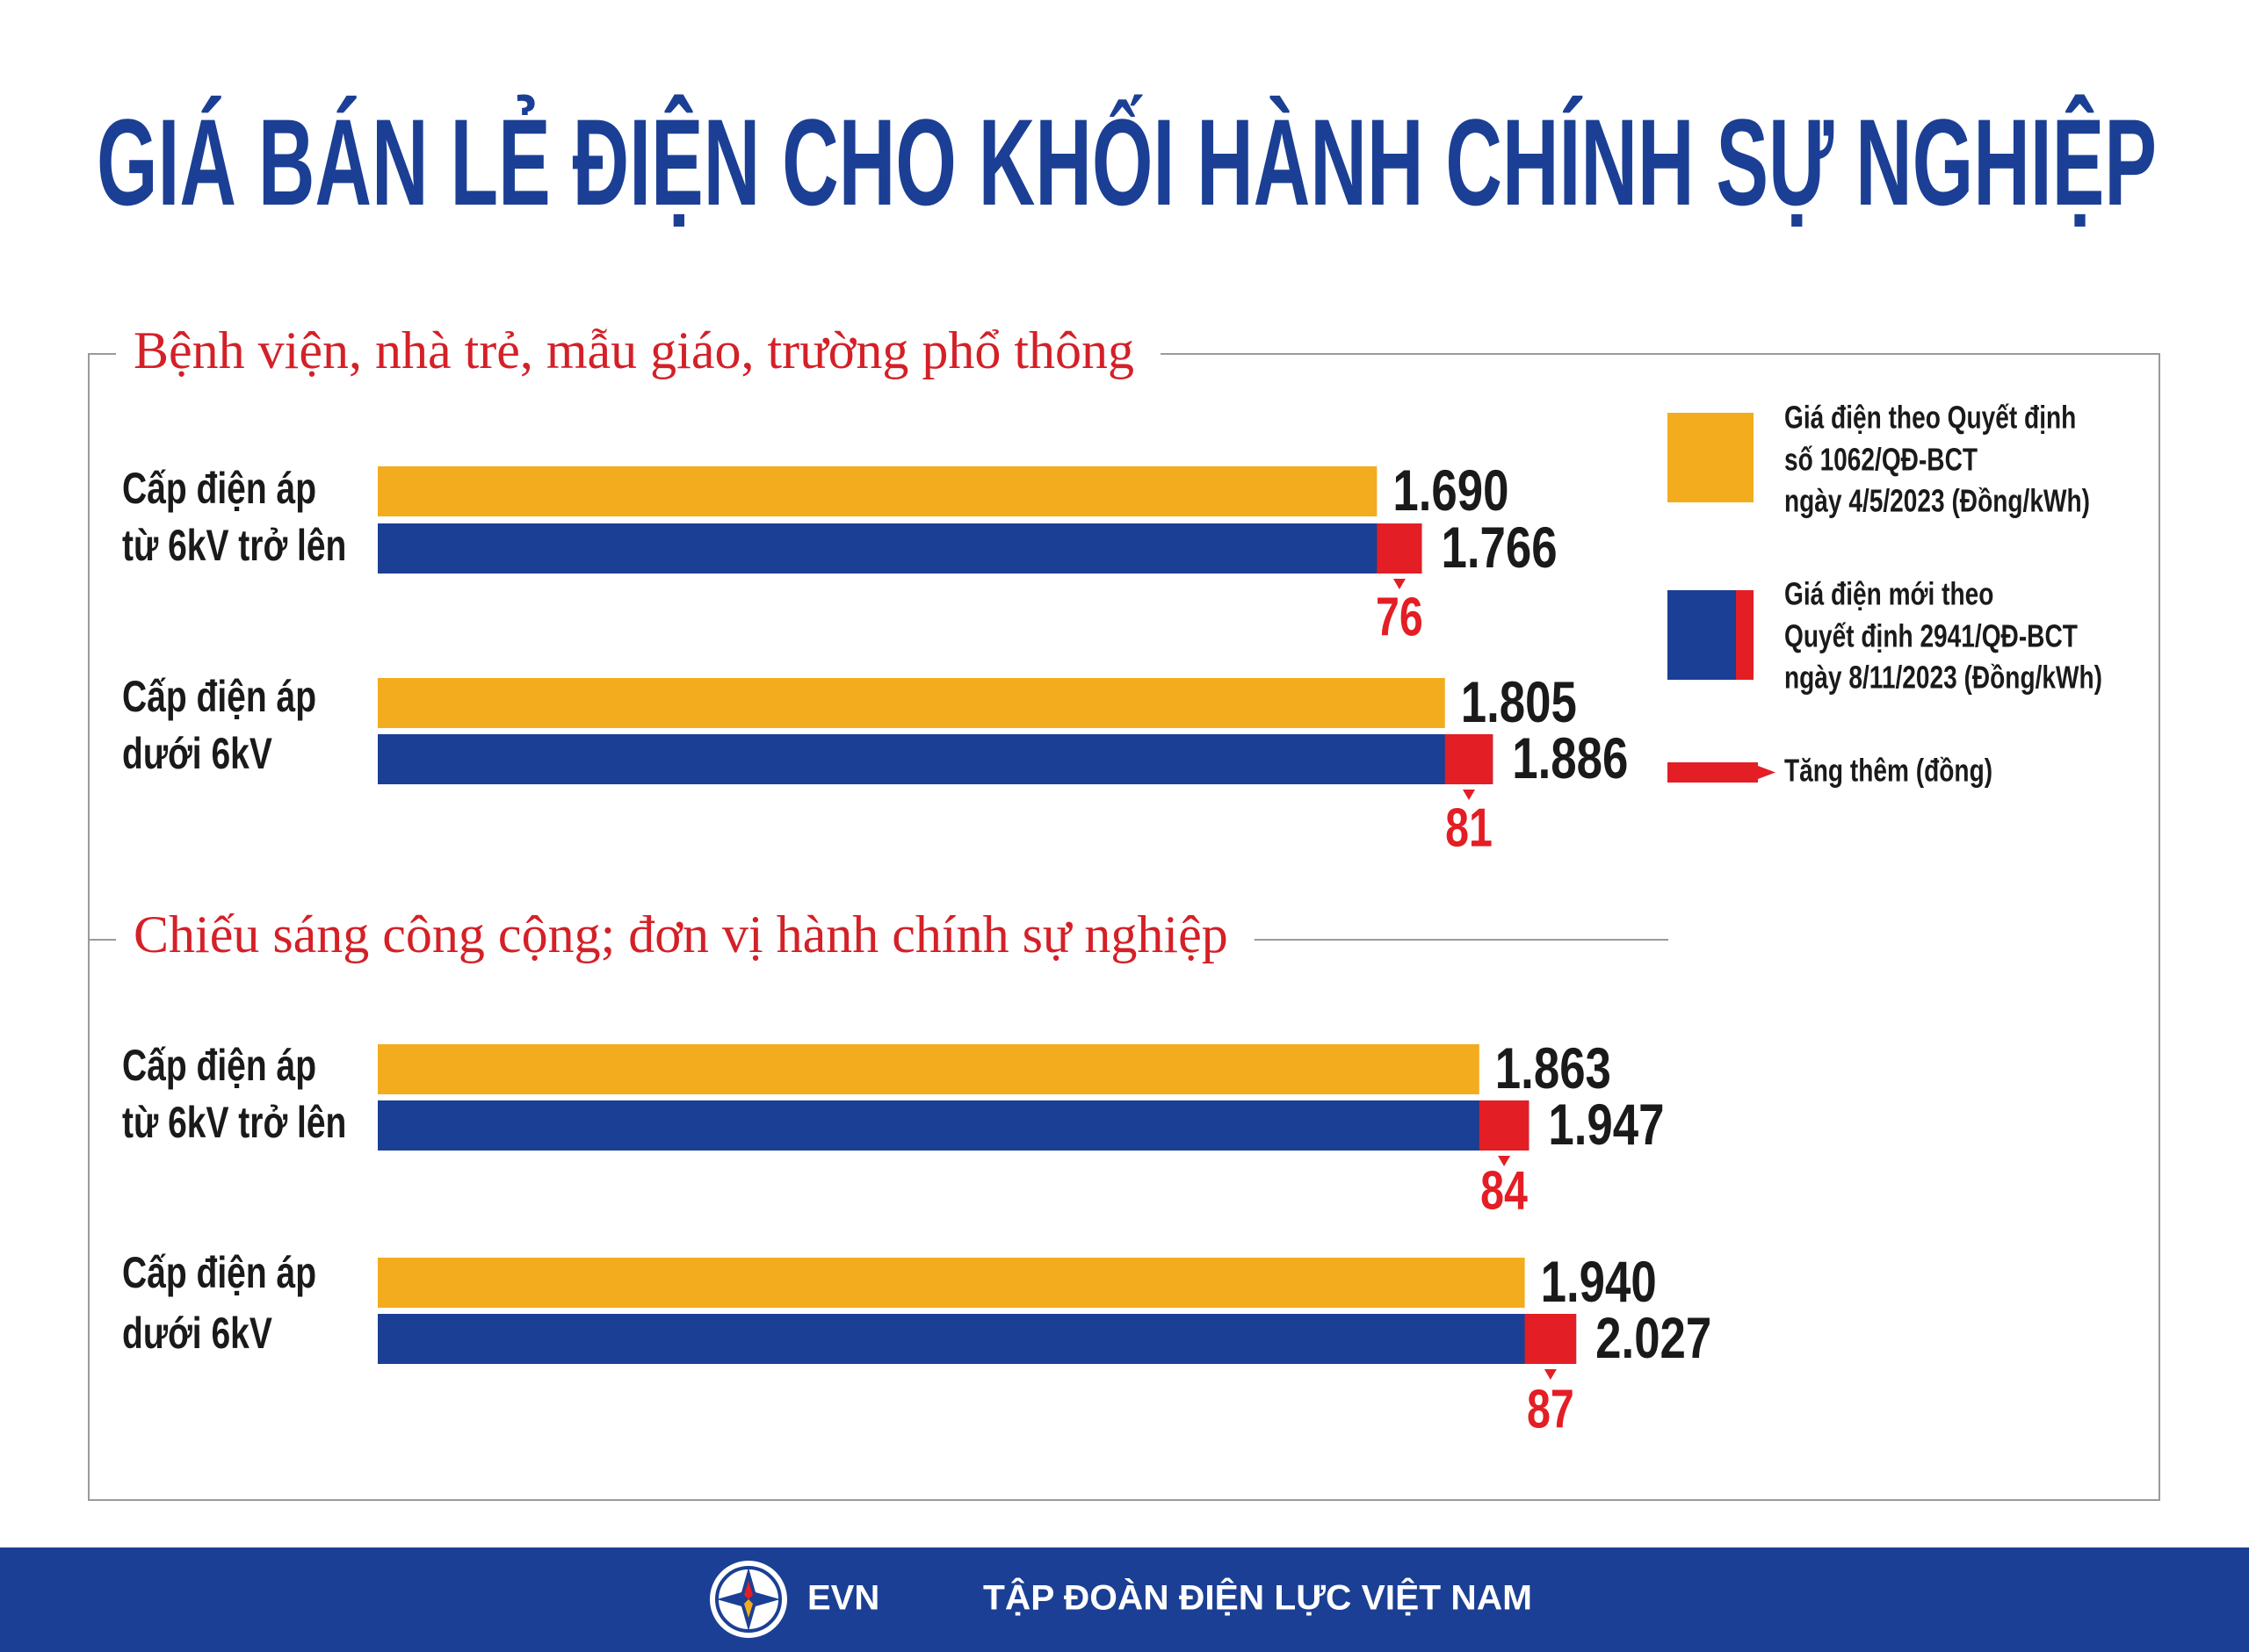 This screenshot has height=1652, width=2249. Describe the element at coordinates (1570, 757) in the screenshot. I see `value-label: 1.886` at that location.